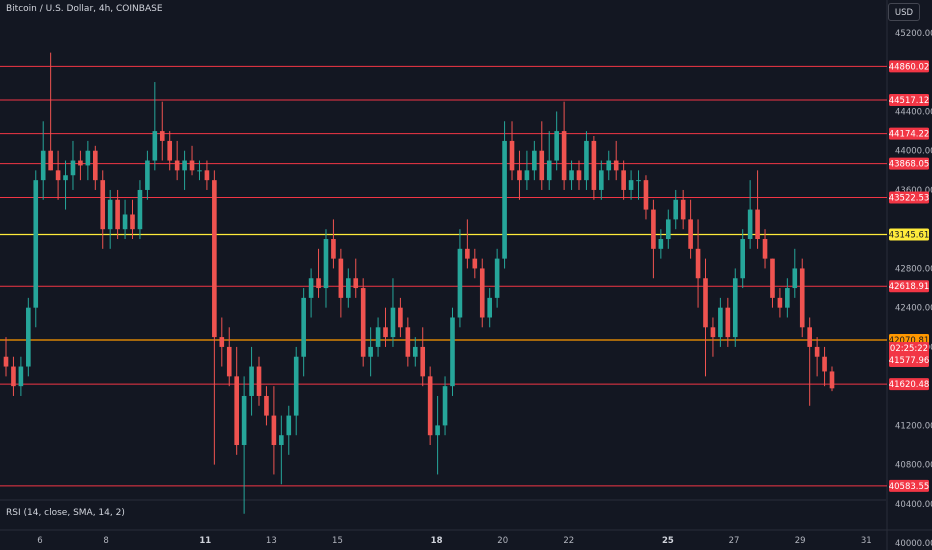 This screenshot has height=550, width=932. Describe the element at coordinates (909, 99) in the screenshot. I see `price-level-badge: 44517.12` at that location.